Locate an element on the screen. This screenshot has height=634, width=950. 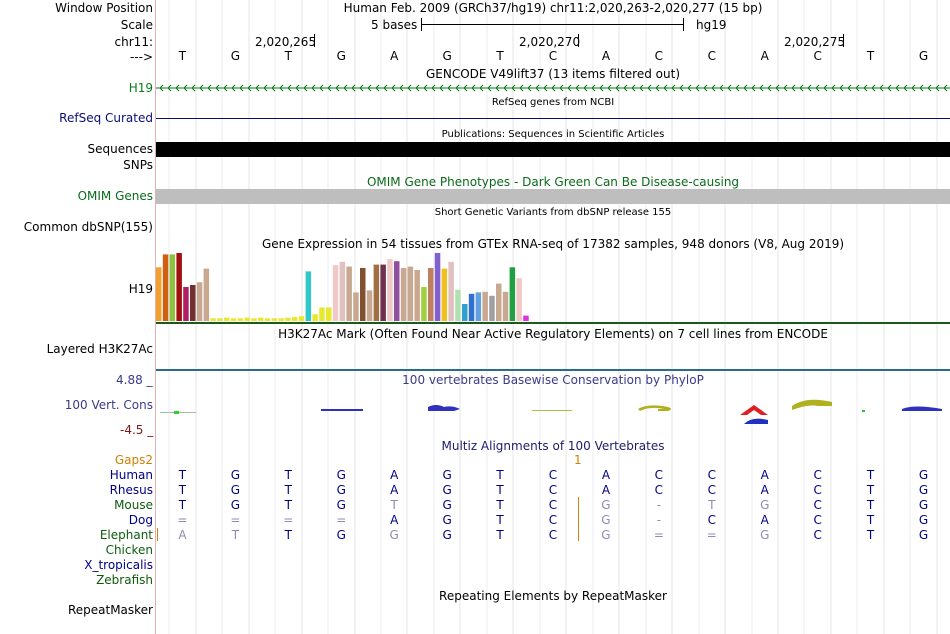
species-label-mouse: Mouse is located at coordinates (133, 505).